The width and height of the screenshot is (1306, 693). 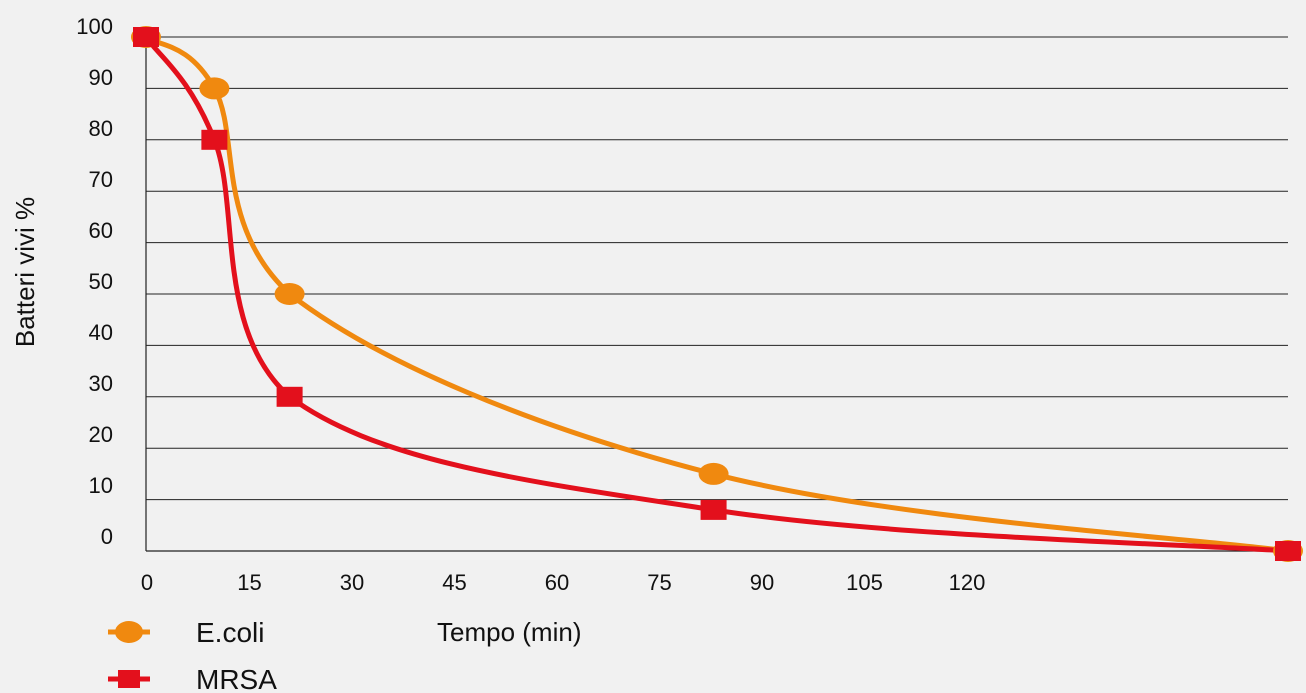 What do you see at coordinates (864, 582) in the screenshot?
I see `x-tick-label: 105` at bounding box center [864, 582].